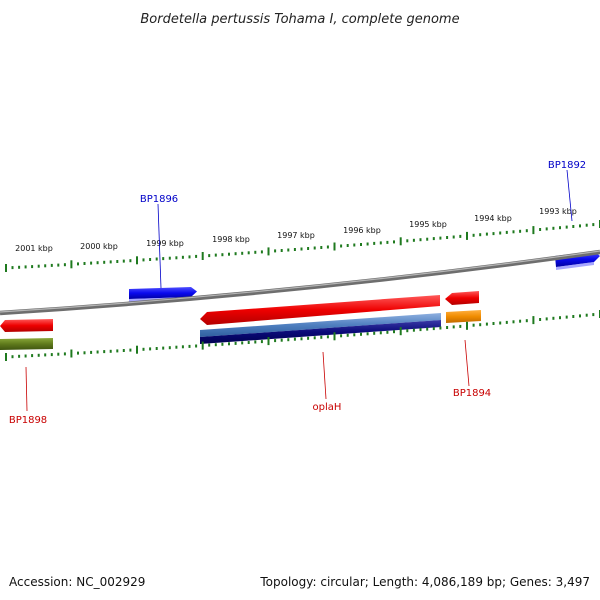  Describe the element at coordinates (320, 310) in the screenshot. I see `gene-oplah` at that location.